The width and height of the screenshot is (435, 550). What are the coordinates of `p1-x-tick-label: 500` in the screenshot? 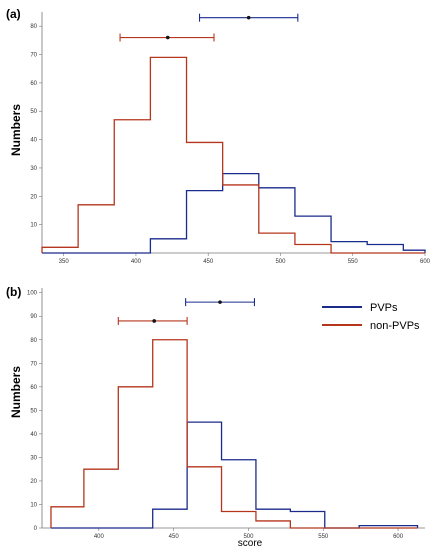 It's located at (248, 537).